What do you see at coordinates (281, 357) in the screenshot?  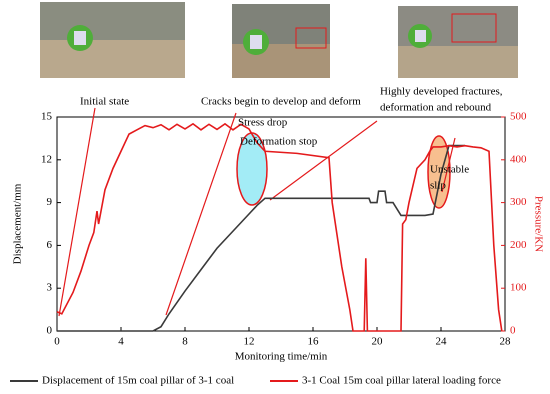 I see `x-axis-label: Monitoring time/min` at bounding box center [281, 357].